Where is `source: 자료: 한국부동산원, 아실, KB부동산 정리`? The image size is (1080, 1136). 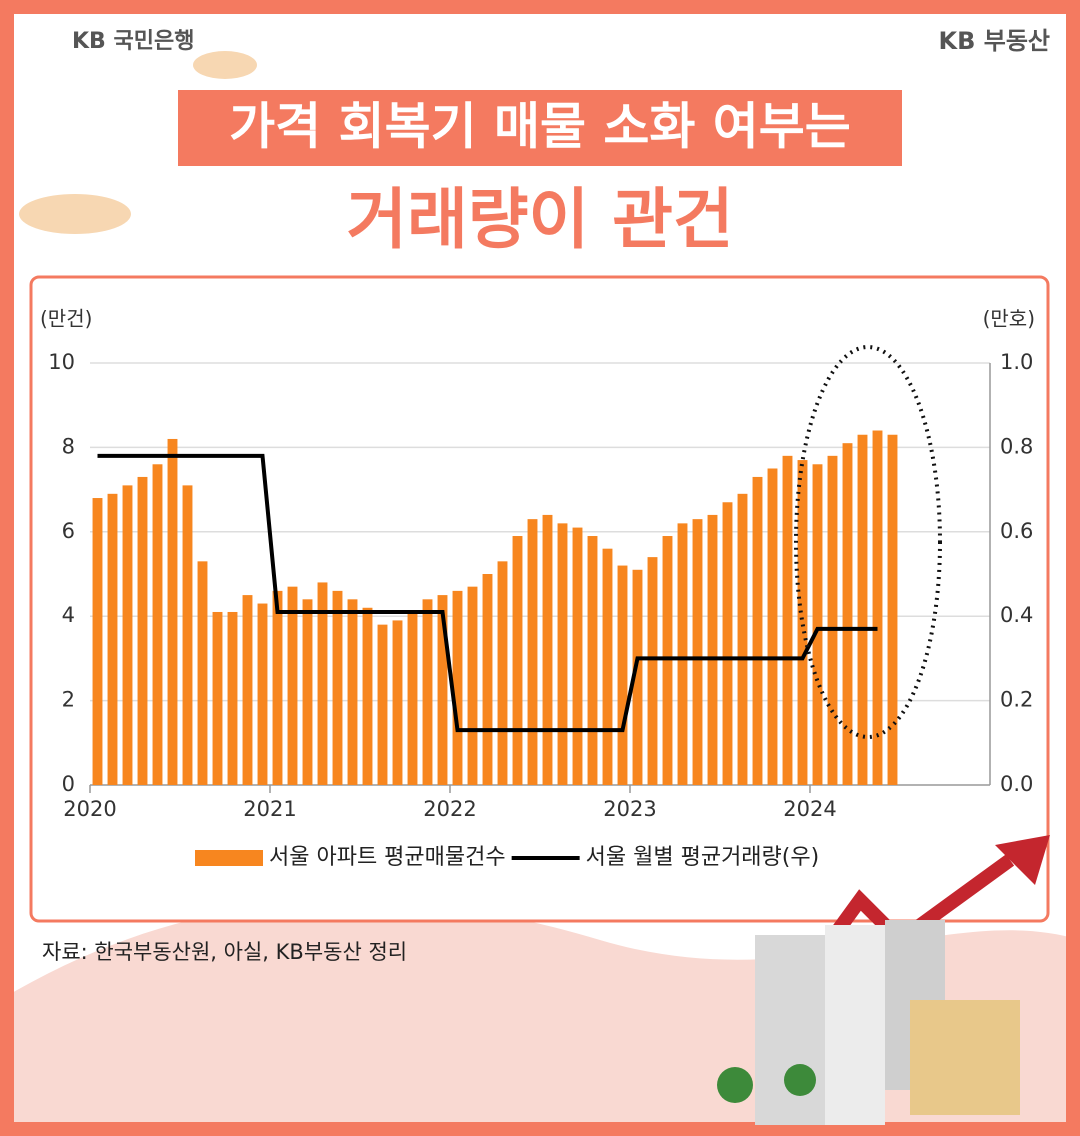 source: 자료: 한국부동산원, 아실, KB부동산 정리 is located at coordinates (224, 952).